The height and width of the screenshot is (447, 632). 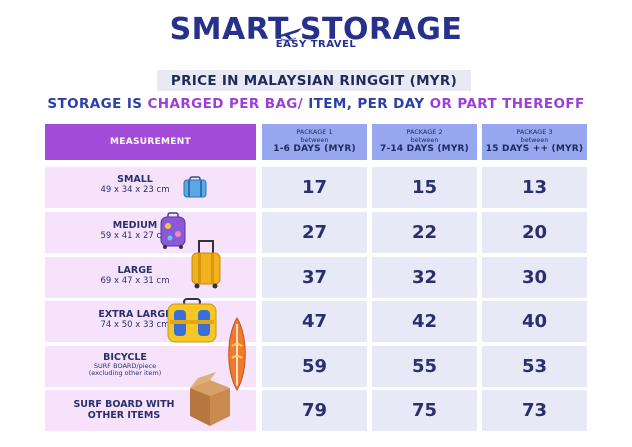 What do you see at coordinates (534, 187) in the screenshot?
I see `price-small-p3: 13` at bounding box center [534, 187].